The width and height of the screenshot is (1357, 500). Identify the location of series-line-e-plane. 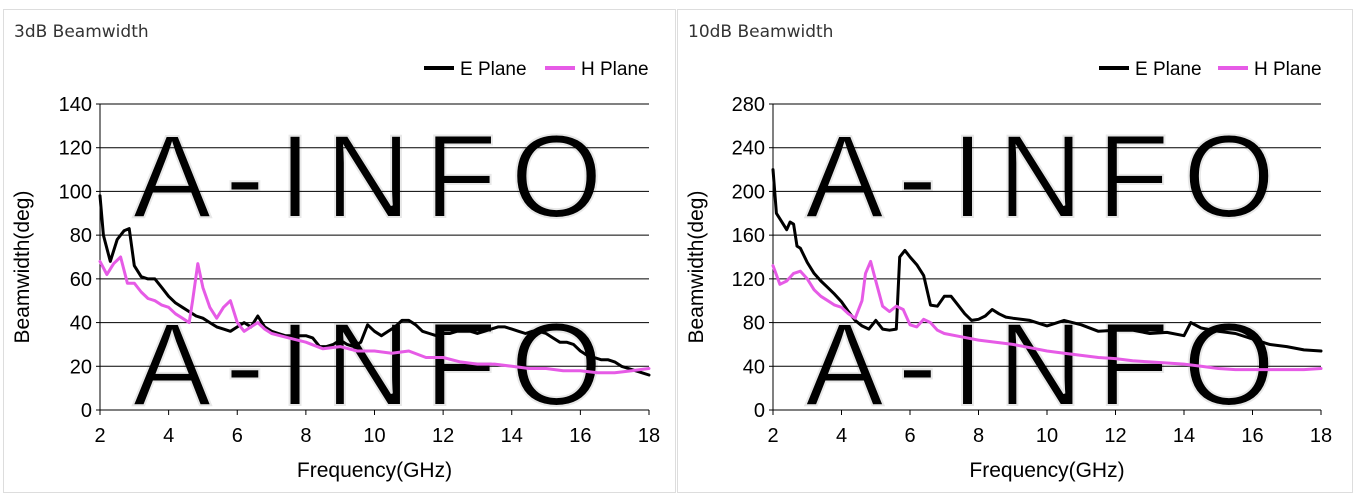
(374, 285).